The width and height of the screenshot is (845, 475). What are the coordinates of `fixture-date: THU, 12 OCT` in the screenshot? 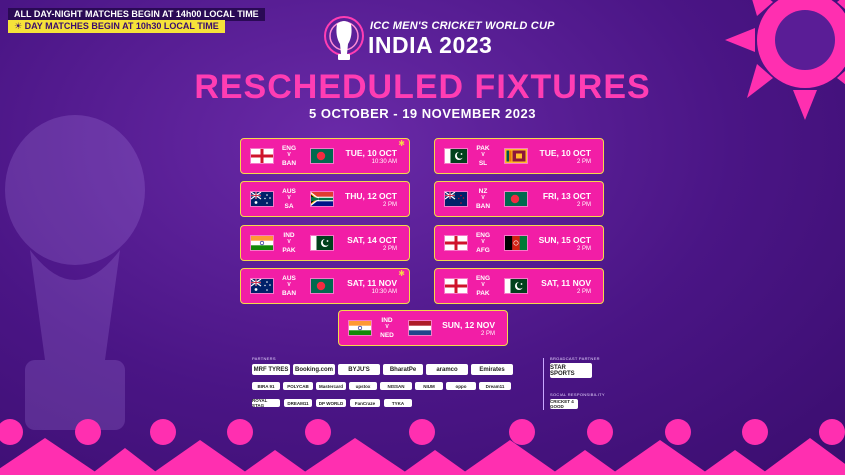 It's located at (371, 195).